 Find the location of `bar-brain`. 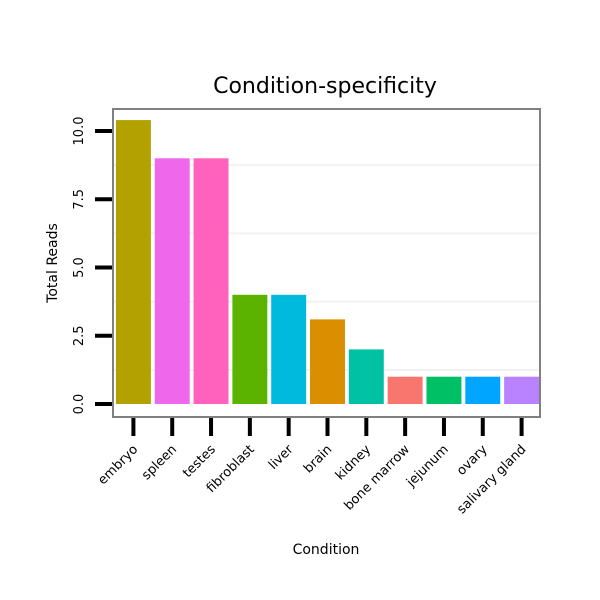

bar-brain is located at coordinates (327, 361).